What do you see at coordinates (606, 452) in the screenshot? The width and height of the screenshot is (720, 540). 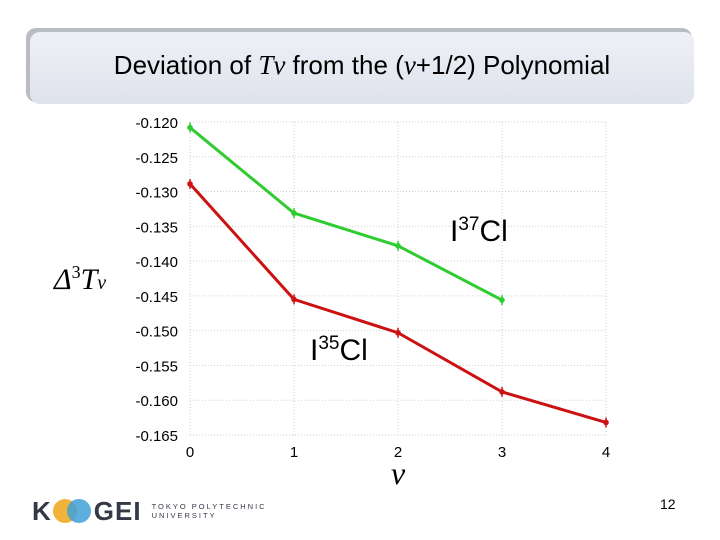 I see `x-tick-label-4: 4` at bounding box center [606, 452].